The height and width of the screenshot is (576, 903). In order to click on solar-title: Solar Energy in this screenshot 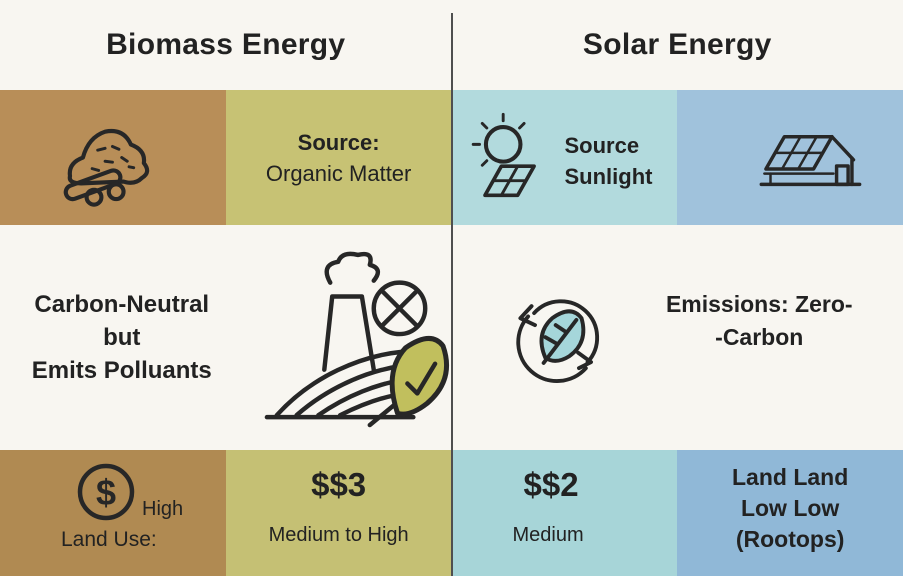, I will do `click(677, 44)`.